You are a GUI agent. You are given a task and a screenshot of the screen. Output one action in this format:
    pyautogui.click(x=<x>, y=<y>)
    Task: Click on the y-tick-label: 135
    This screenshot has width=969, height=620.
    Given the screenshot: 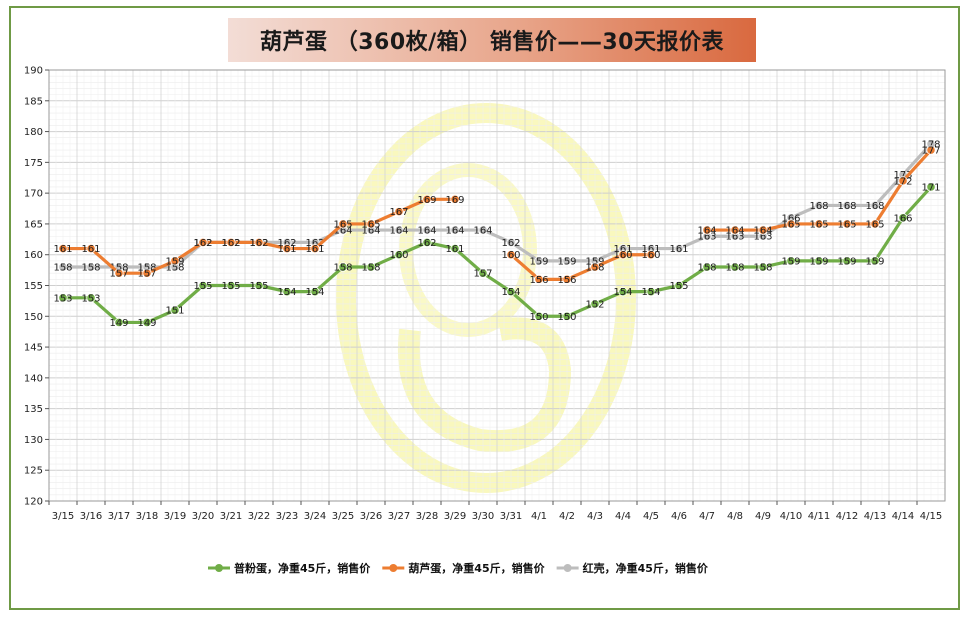 What is the action you would take?
    pyautogui.click(x=33, y=409)
    